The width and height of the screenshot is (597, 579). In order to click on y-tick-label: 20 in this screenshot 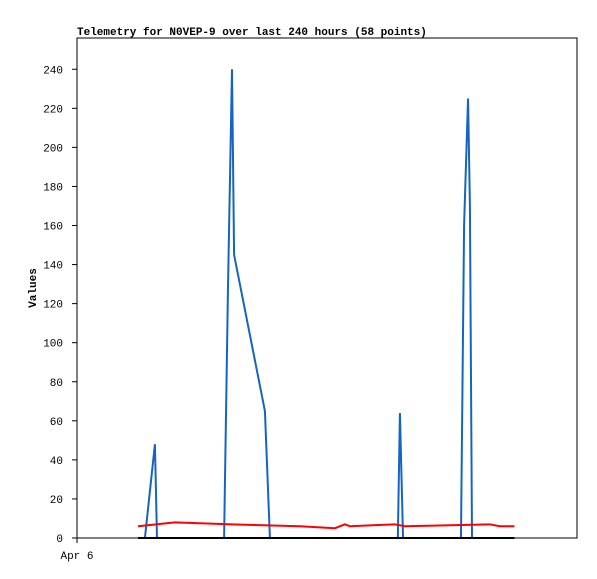, I will do `click(56, 501)`.